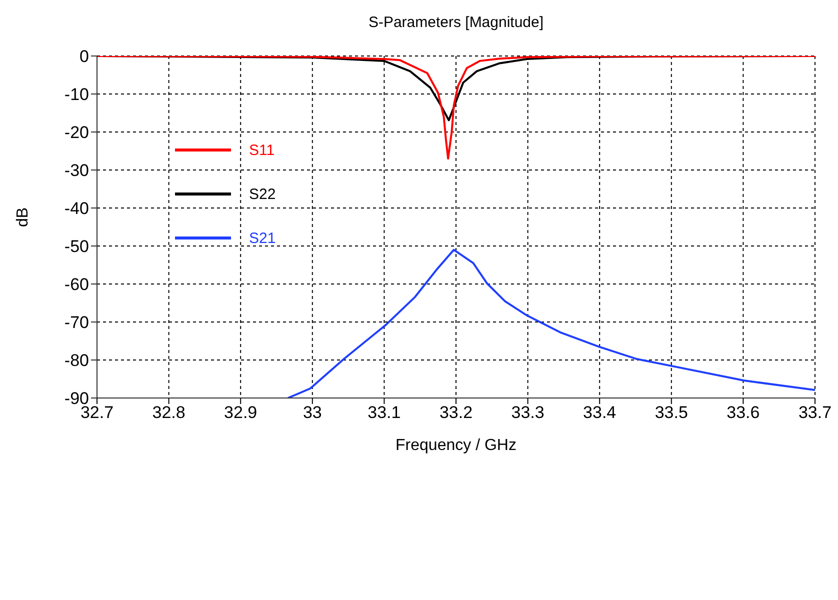 The width and height of the screenshot is (838, 600). I want to click on y-tick-label: -50, so click(76, 246).